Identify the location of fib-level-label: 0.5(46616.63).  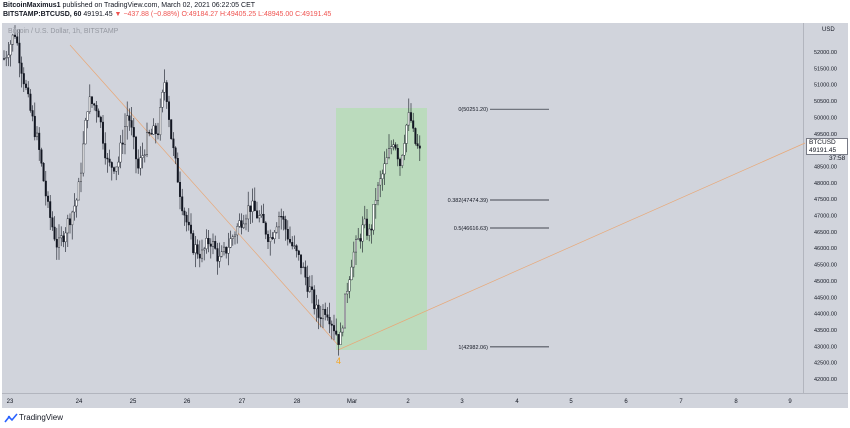
(471, 229).